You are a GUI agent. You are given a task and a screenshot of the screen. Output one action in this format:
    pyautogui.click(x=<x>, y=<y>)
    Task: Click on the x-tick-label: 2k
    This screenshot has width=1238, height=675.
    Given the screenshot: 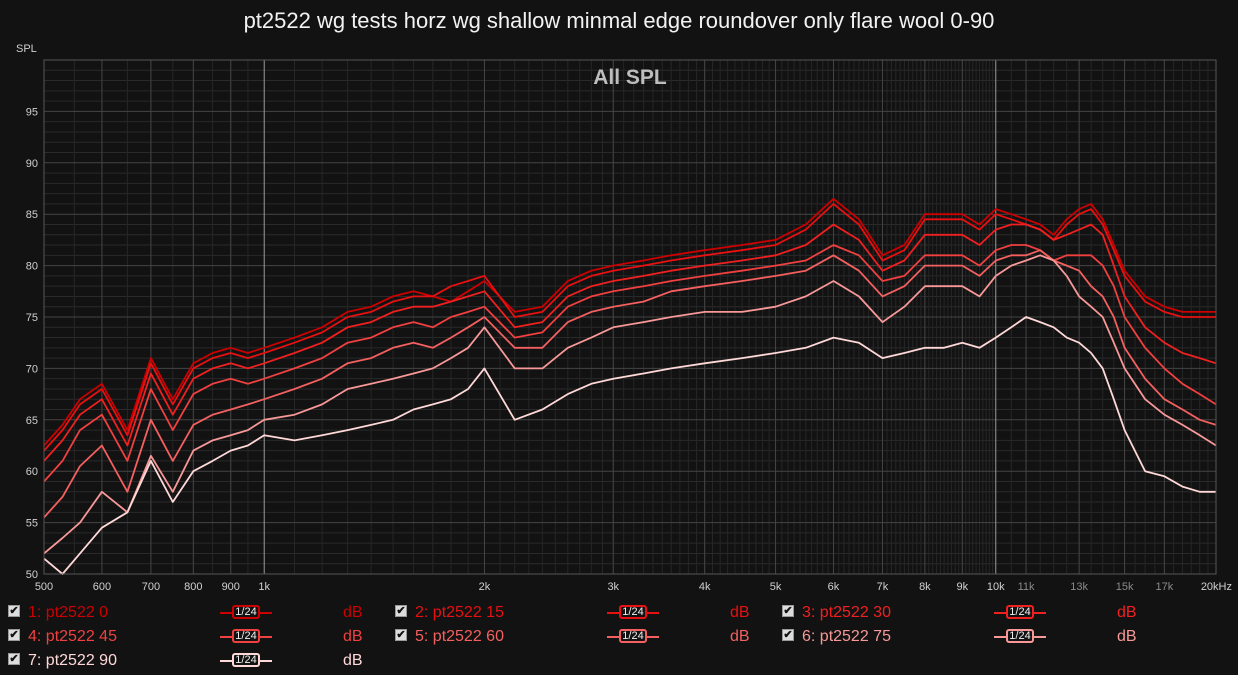 What is the action you would take?
    pyautogui.click(x=485, y=587)
    